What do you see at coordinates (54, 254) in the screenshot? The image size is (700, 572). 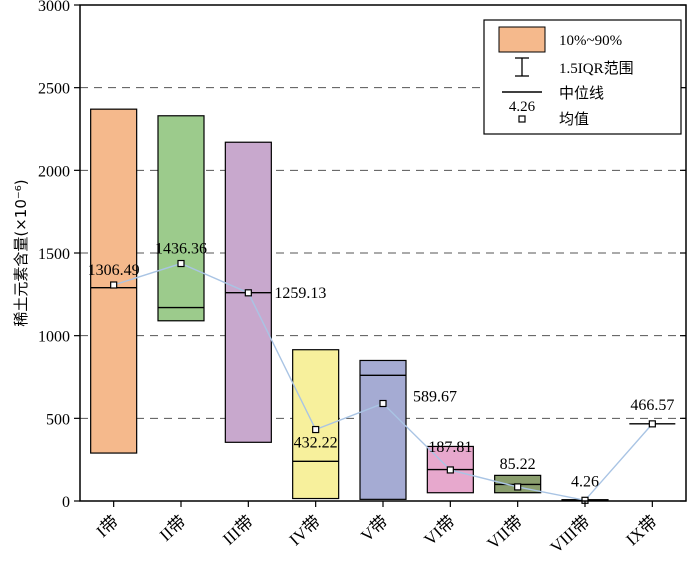 I see `y-tick-label: 1500` at bounding box center [54, 254].